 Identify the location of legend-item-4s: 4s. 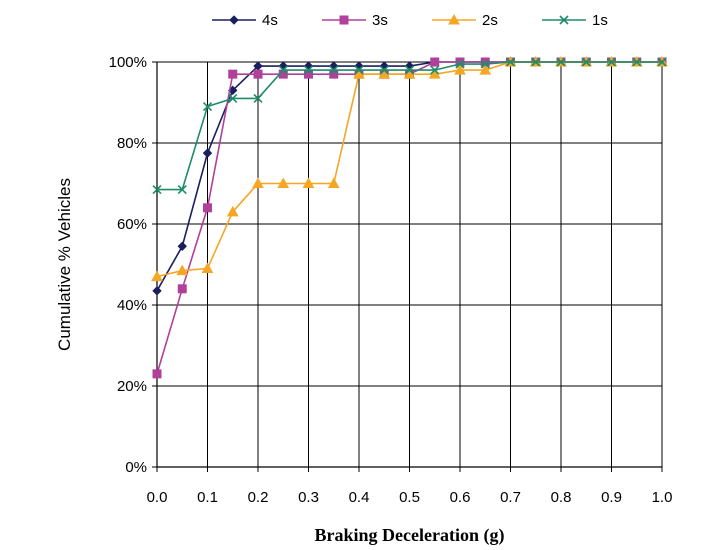
(245, 20).